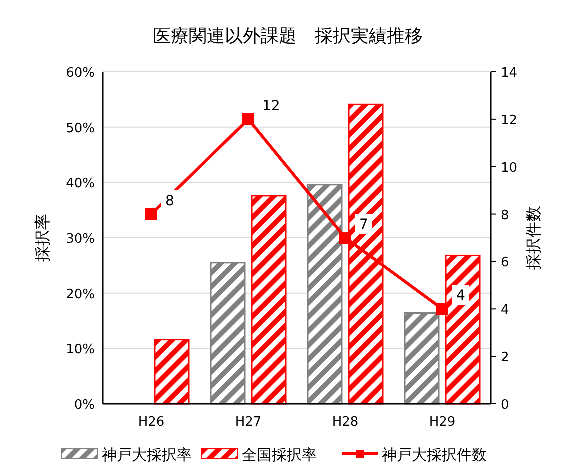 The height and width of the screenshot is (476, 576). Describe the element at coordinates (151, 422) in the screenshot. I see `x-tick-label: H26` at that location.